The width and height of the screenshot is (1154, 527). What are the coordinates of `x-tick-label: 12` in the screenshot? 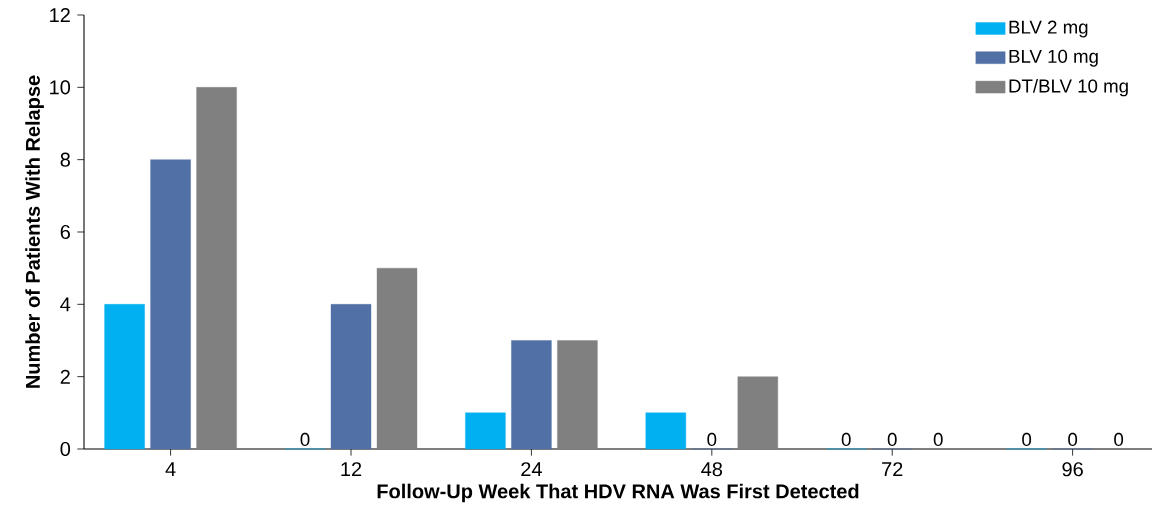 It's located at (351, 469).